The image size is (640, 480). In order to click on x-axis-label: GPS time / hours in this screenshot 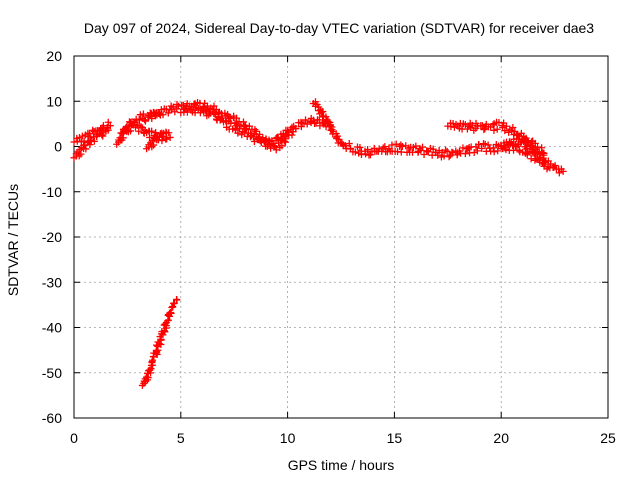, I will do `click(341, 465)`.